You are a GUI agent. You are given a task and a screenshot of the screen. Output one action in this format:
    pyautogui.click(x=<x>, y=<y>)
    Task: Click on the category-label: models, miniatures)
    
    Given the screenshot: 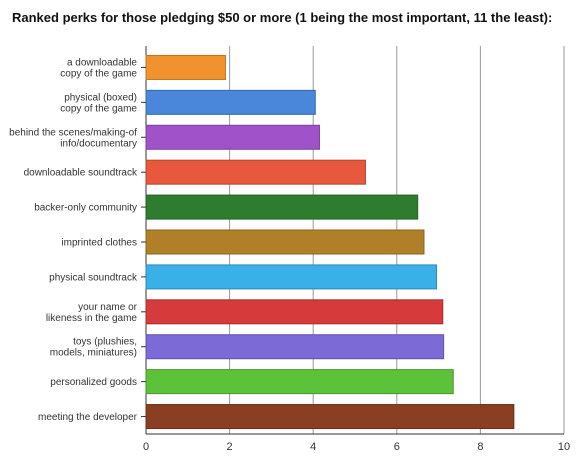 What is the action you would take?
    pyautogui.click(x=93, y=353)
    